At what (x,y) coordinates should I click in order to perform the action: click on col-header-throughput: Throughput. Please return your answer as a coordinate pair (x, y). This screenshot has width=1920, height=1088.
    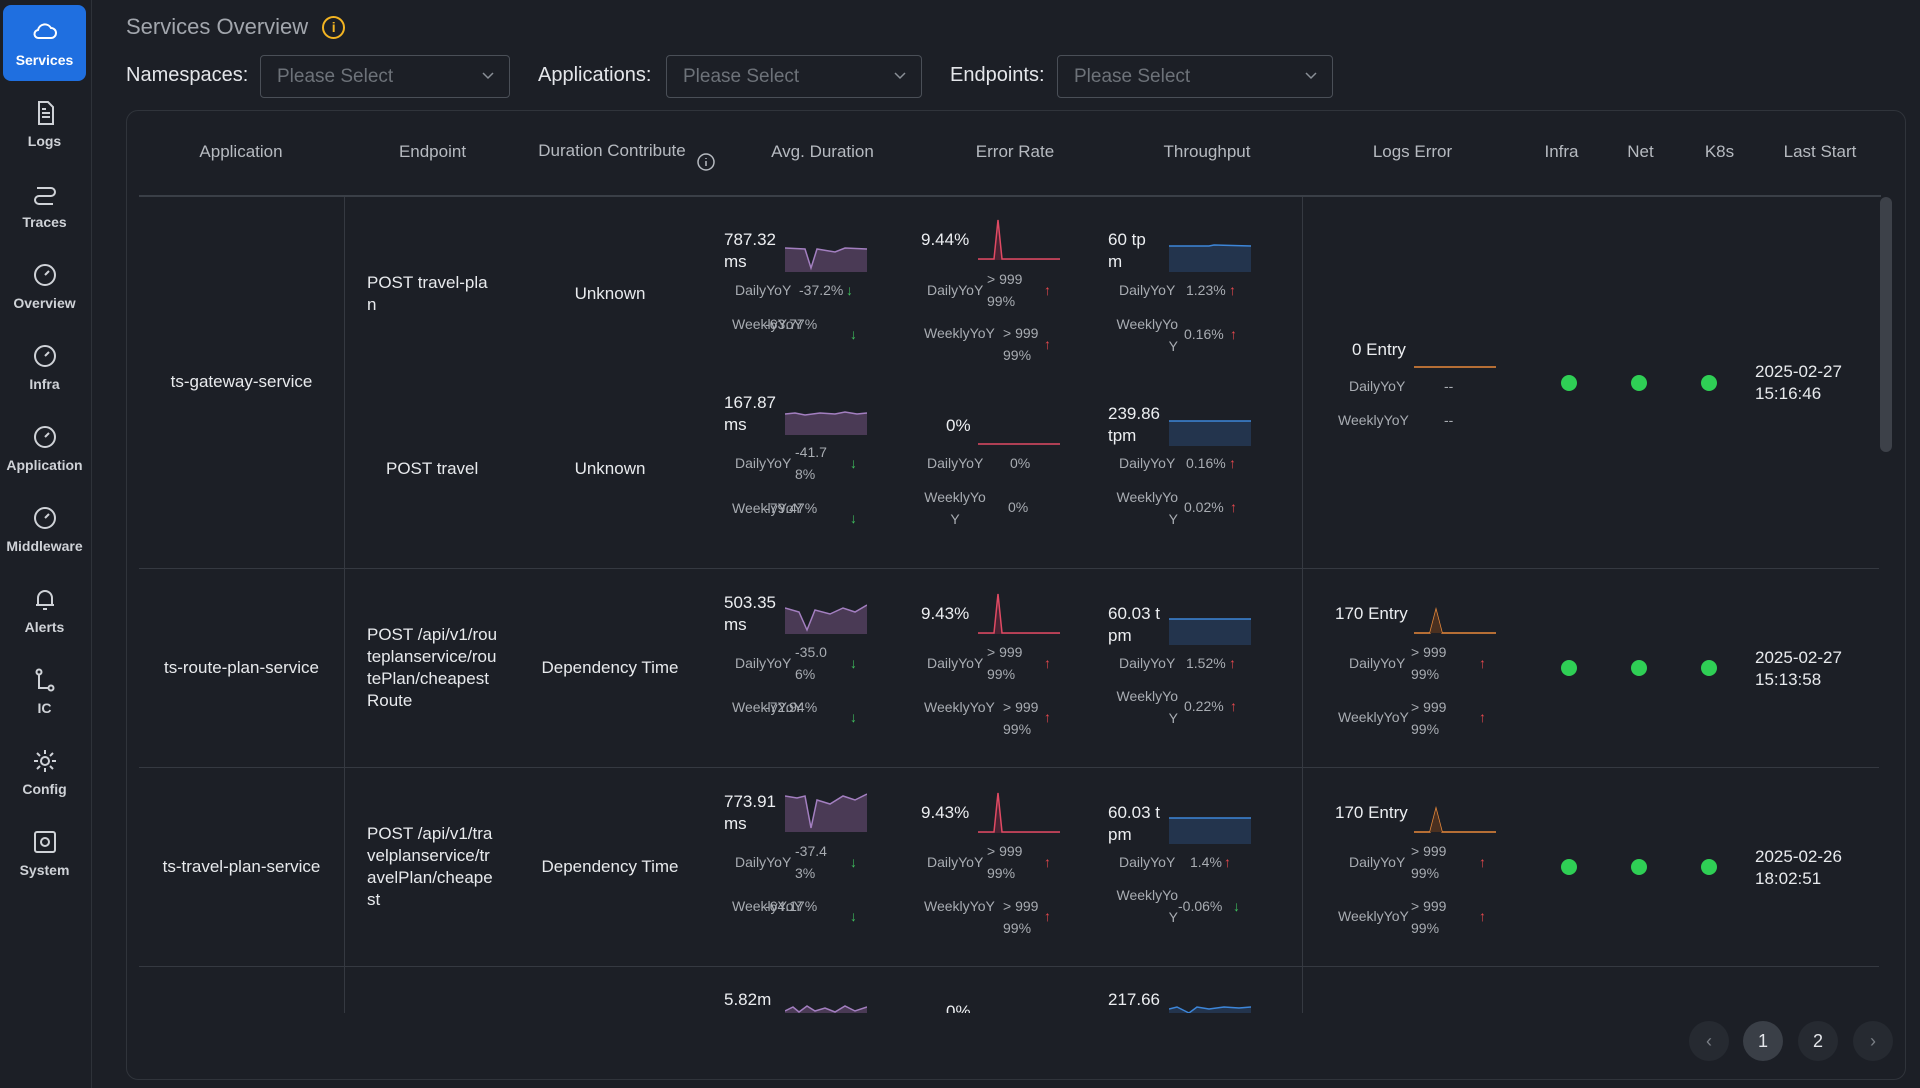
    Looking at the image, I should click on (1207, 151).